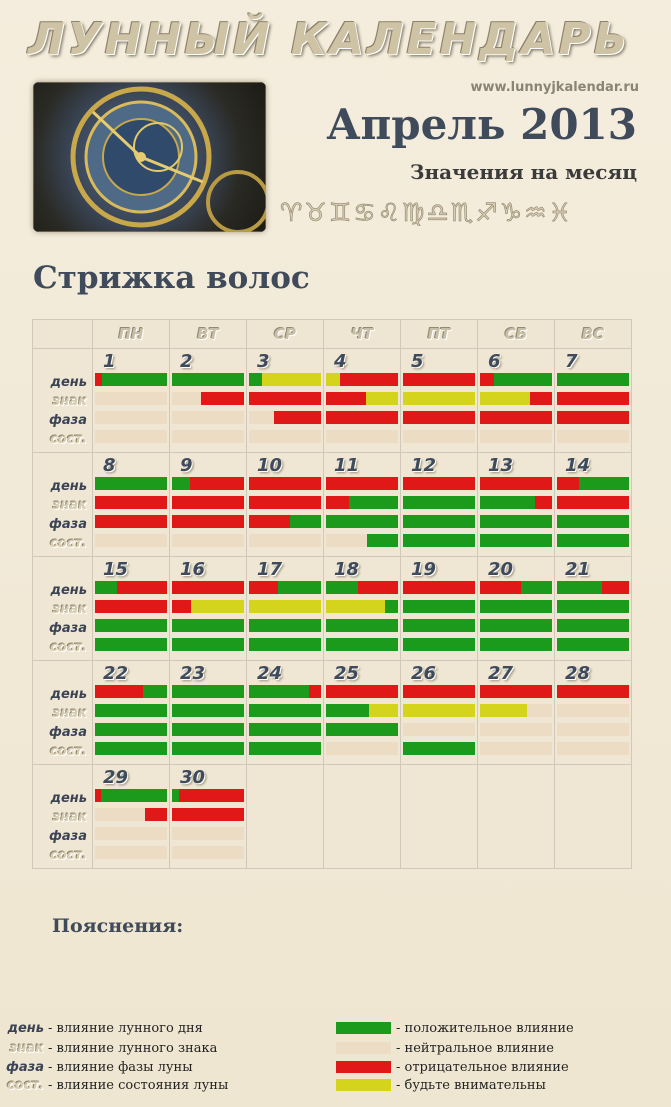 This screenshot has width=671, height=1107. I want to click on day-cell: 25, so click(362, 712).